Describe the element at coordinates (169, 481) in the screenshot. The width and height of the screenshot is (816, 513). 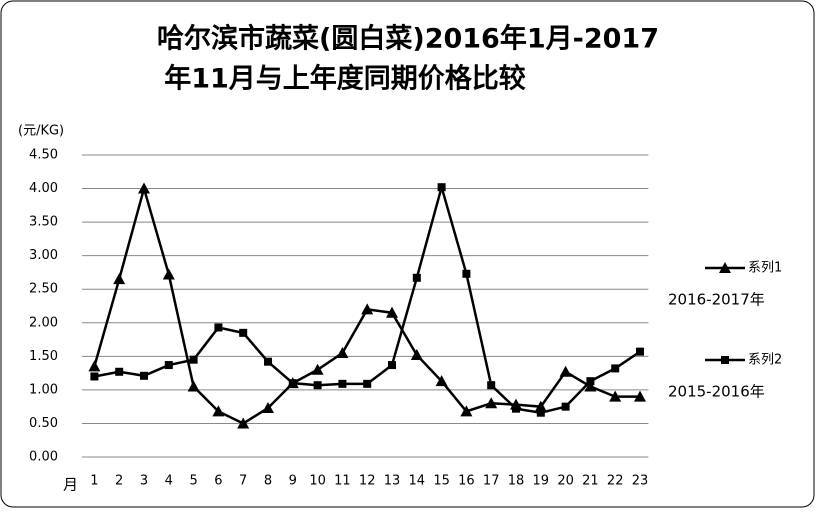
I see `x-tick-label: 4` at that location.